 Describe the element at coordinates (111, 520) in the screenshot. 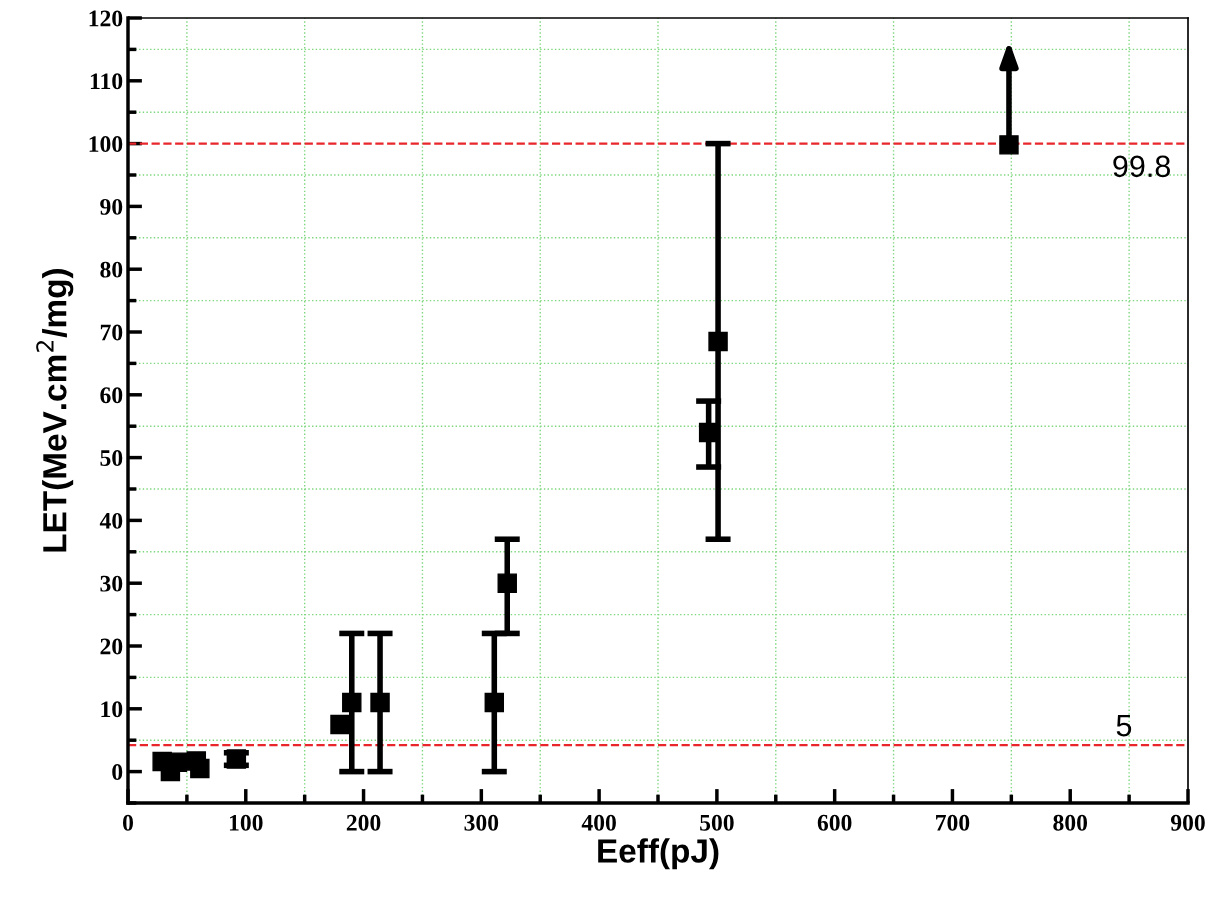

I see `y-tick-label: 40` at that location.